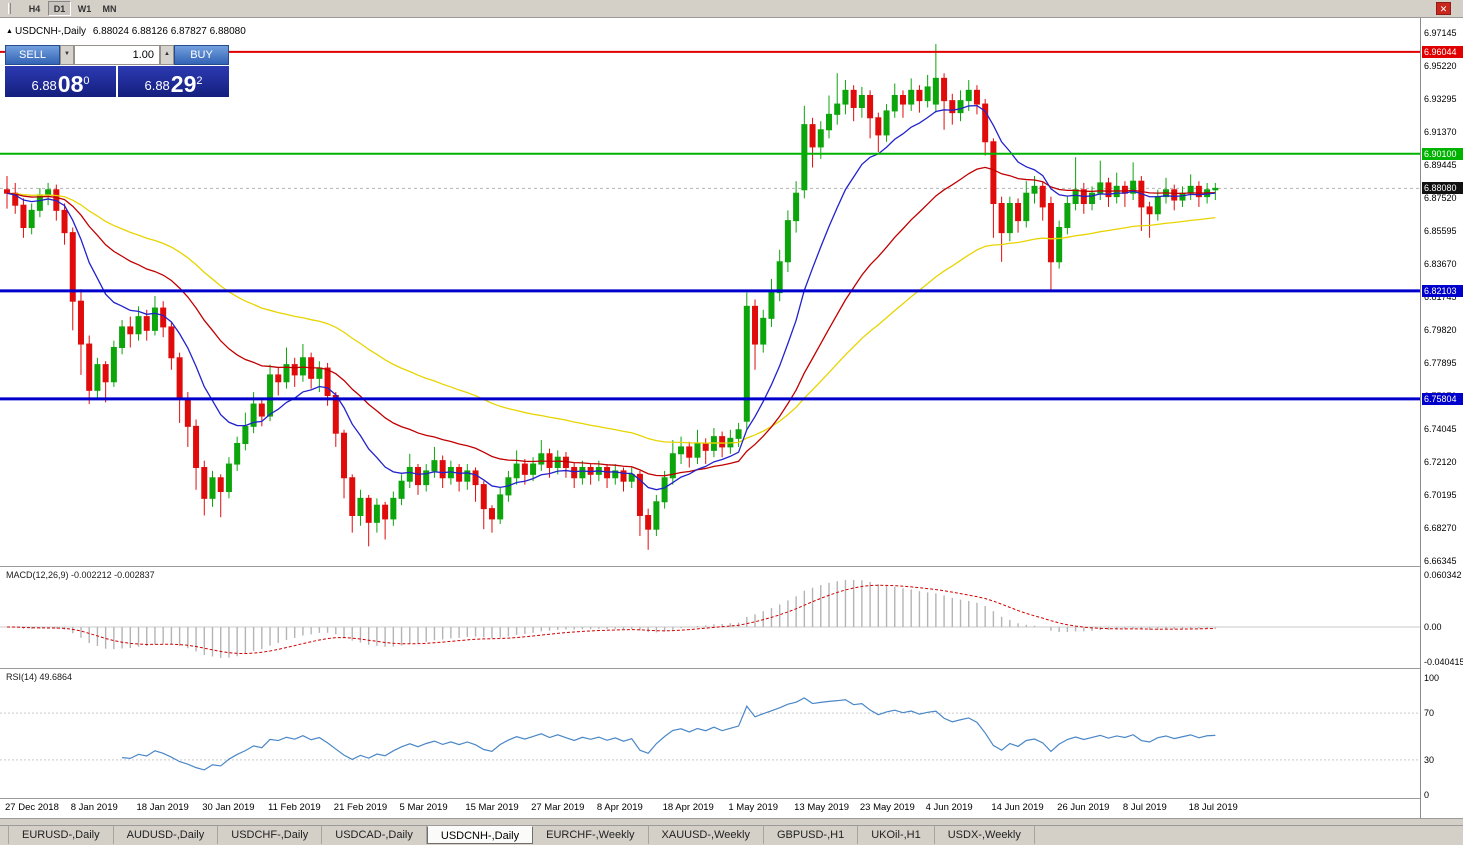 This screenshot has width=1463, height=845. Describe the element at coordinates (710, 618) in the screenshot. I see `macd-pane-canvas` at that location.